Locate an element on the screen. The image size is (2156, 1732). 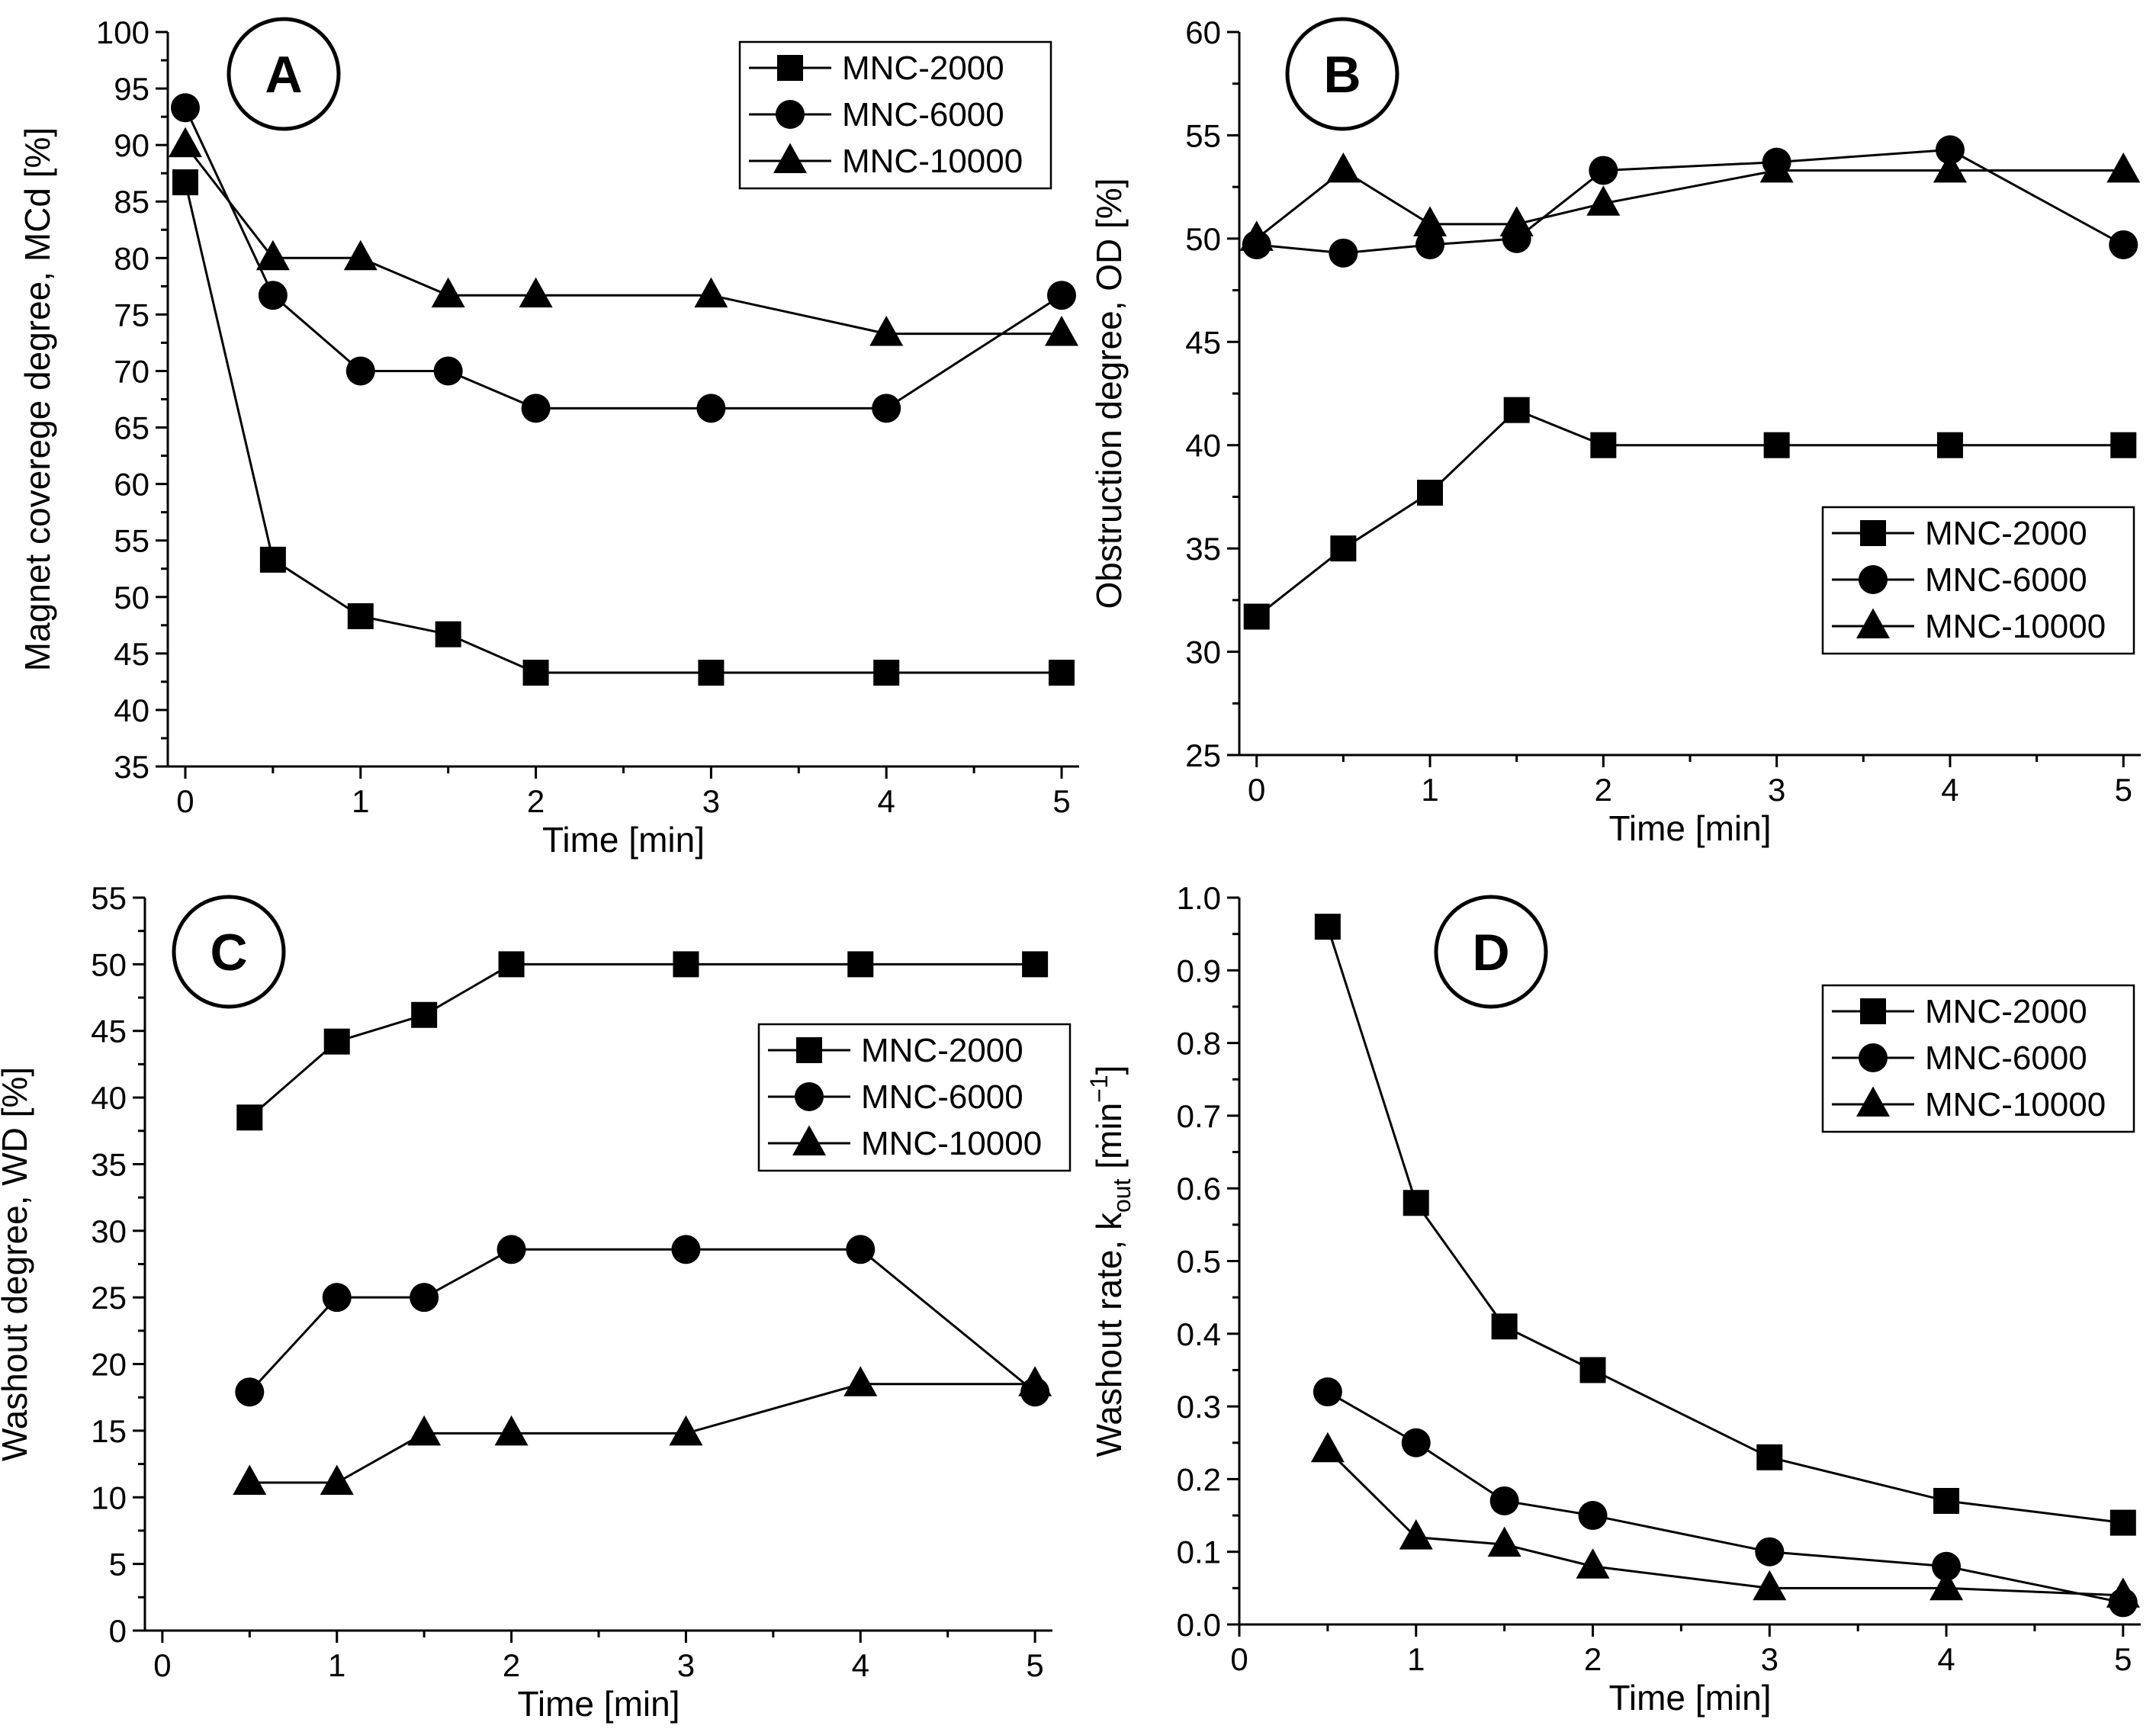
y-tick-label: 70 is located at coordinates (131, 371).